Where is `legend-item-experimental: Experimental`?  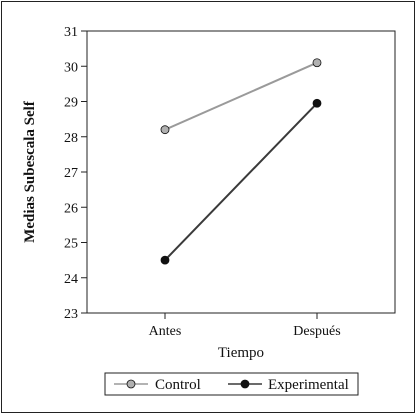 legend-item-experimental: Experimental is located at coordinates (288, 385).